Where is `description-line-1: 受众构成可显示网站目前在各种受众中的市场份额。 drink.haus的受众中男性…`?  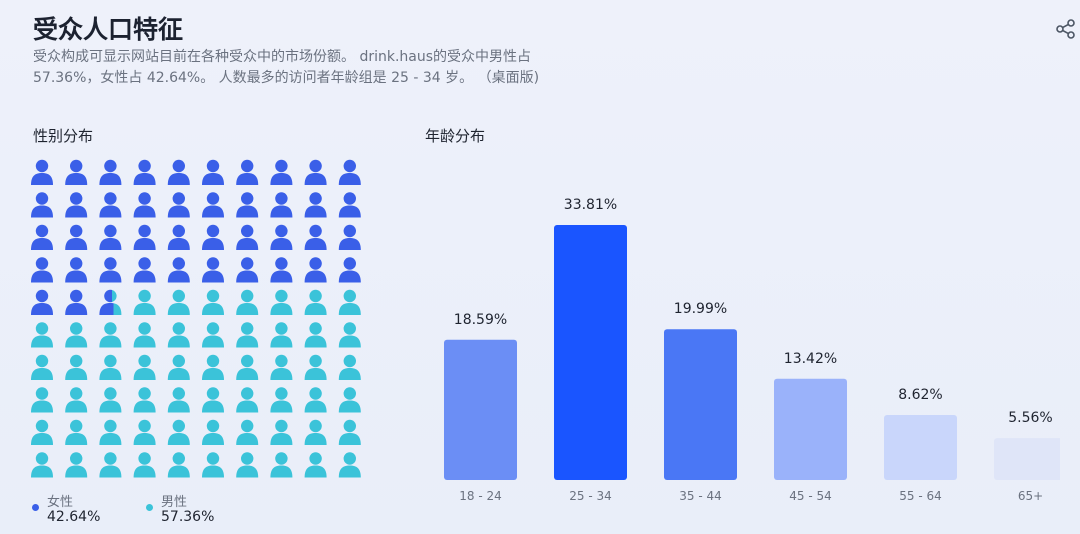
description-line-1: 受众构成可显示网站目前在各种受众中的市场份额。 drink.haus的受众中男性… is located at coordinates (282, 57).